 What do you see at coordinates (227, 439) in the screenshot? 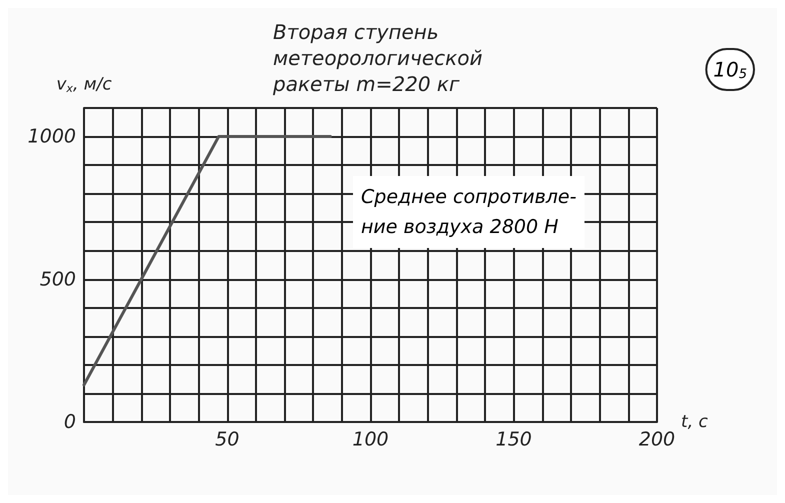
I see `x-tick-label: 50` at bounding box center [227, 439].